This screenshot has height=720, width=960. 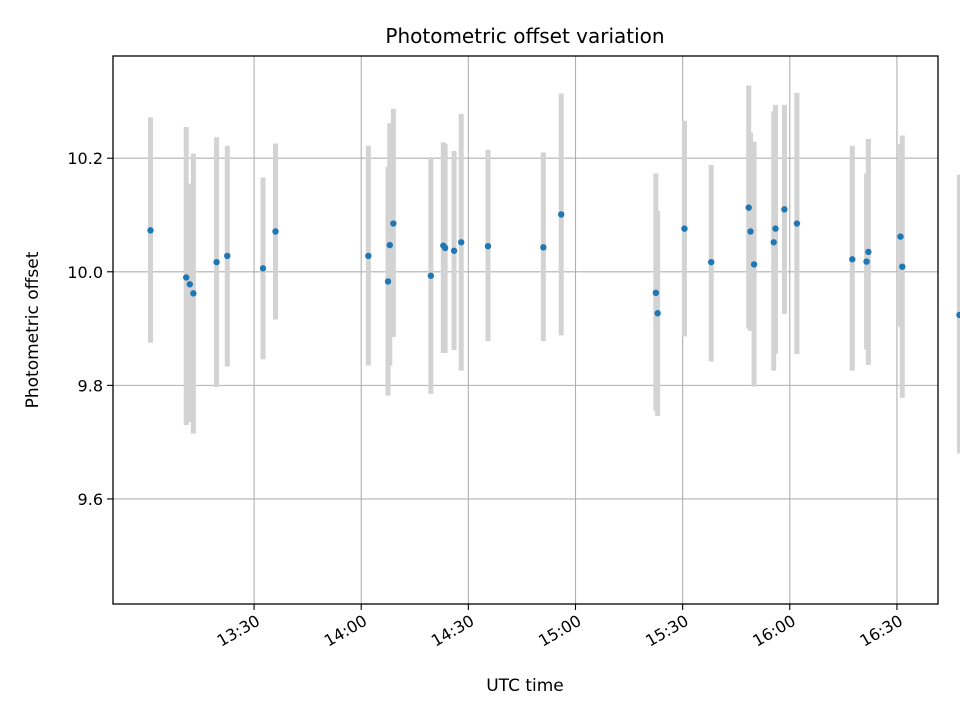 I want to click on y-tick-label: 10.0, so click(x=85, y=272).